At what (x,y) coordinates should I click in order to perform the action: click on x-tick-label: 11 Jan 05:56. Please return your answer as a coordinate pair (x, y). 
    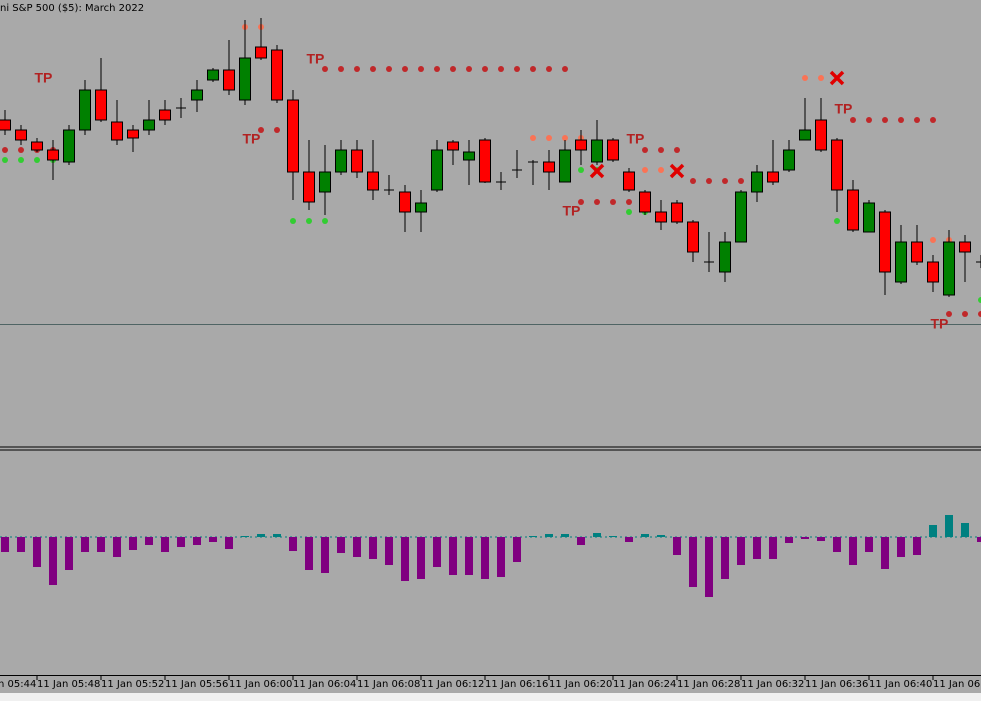
    Looking at the image, I should click on (196, 684).